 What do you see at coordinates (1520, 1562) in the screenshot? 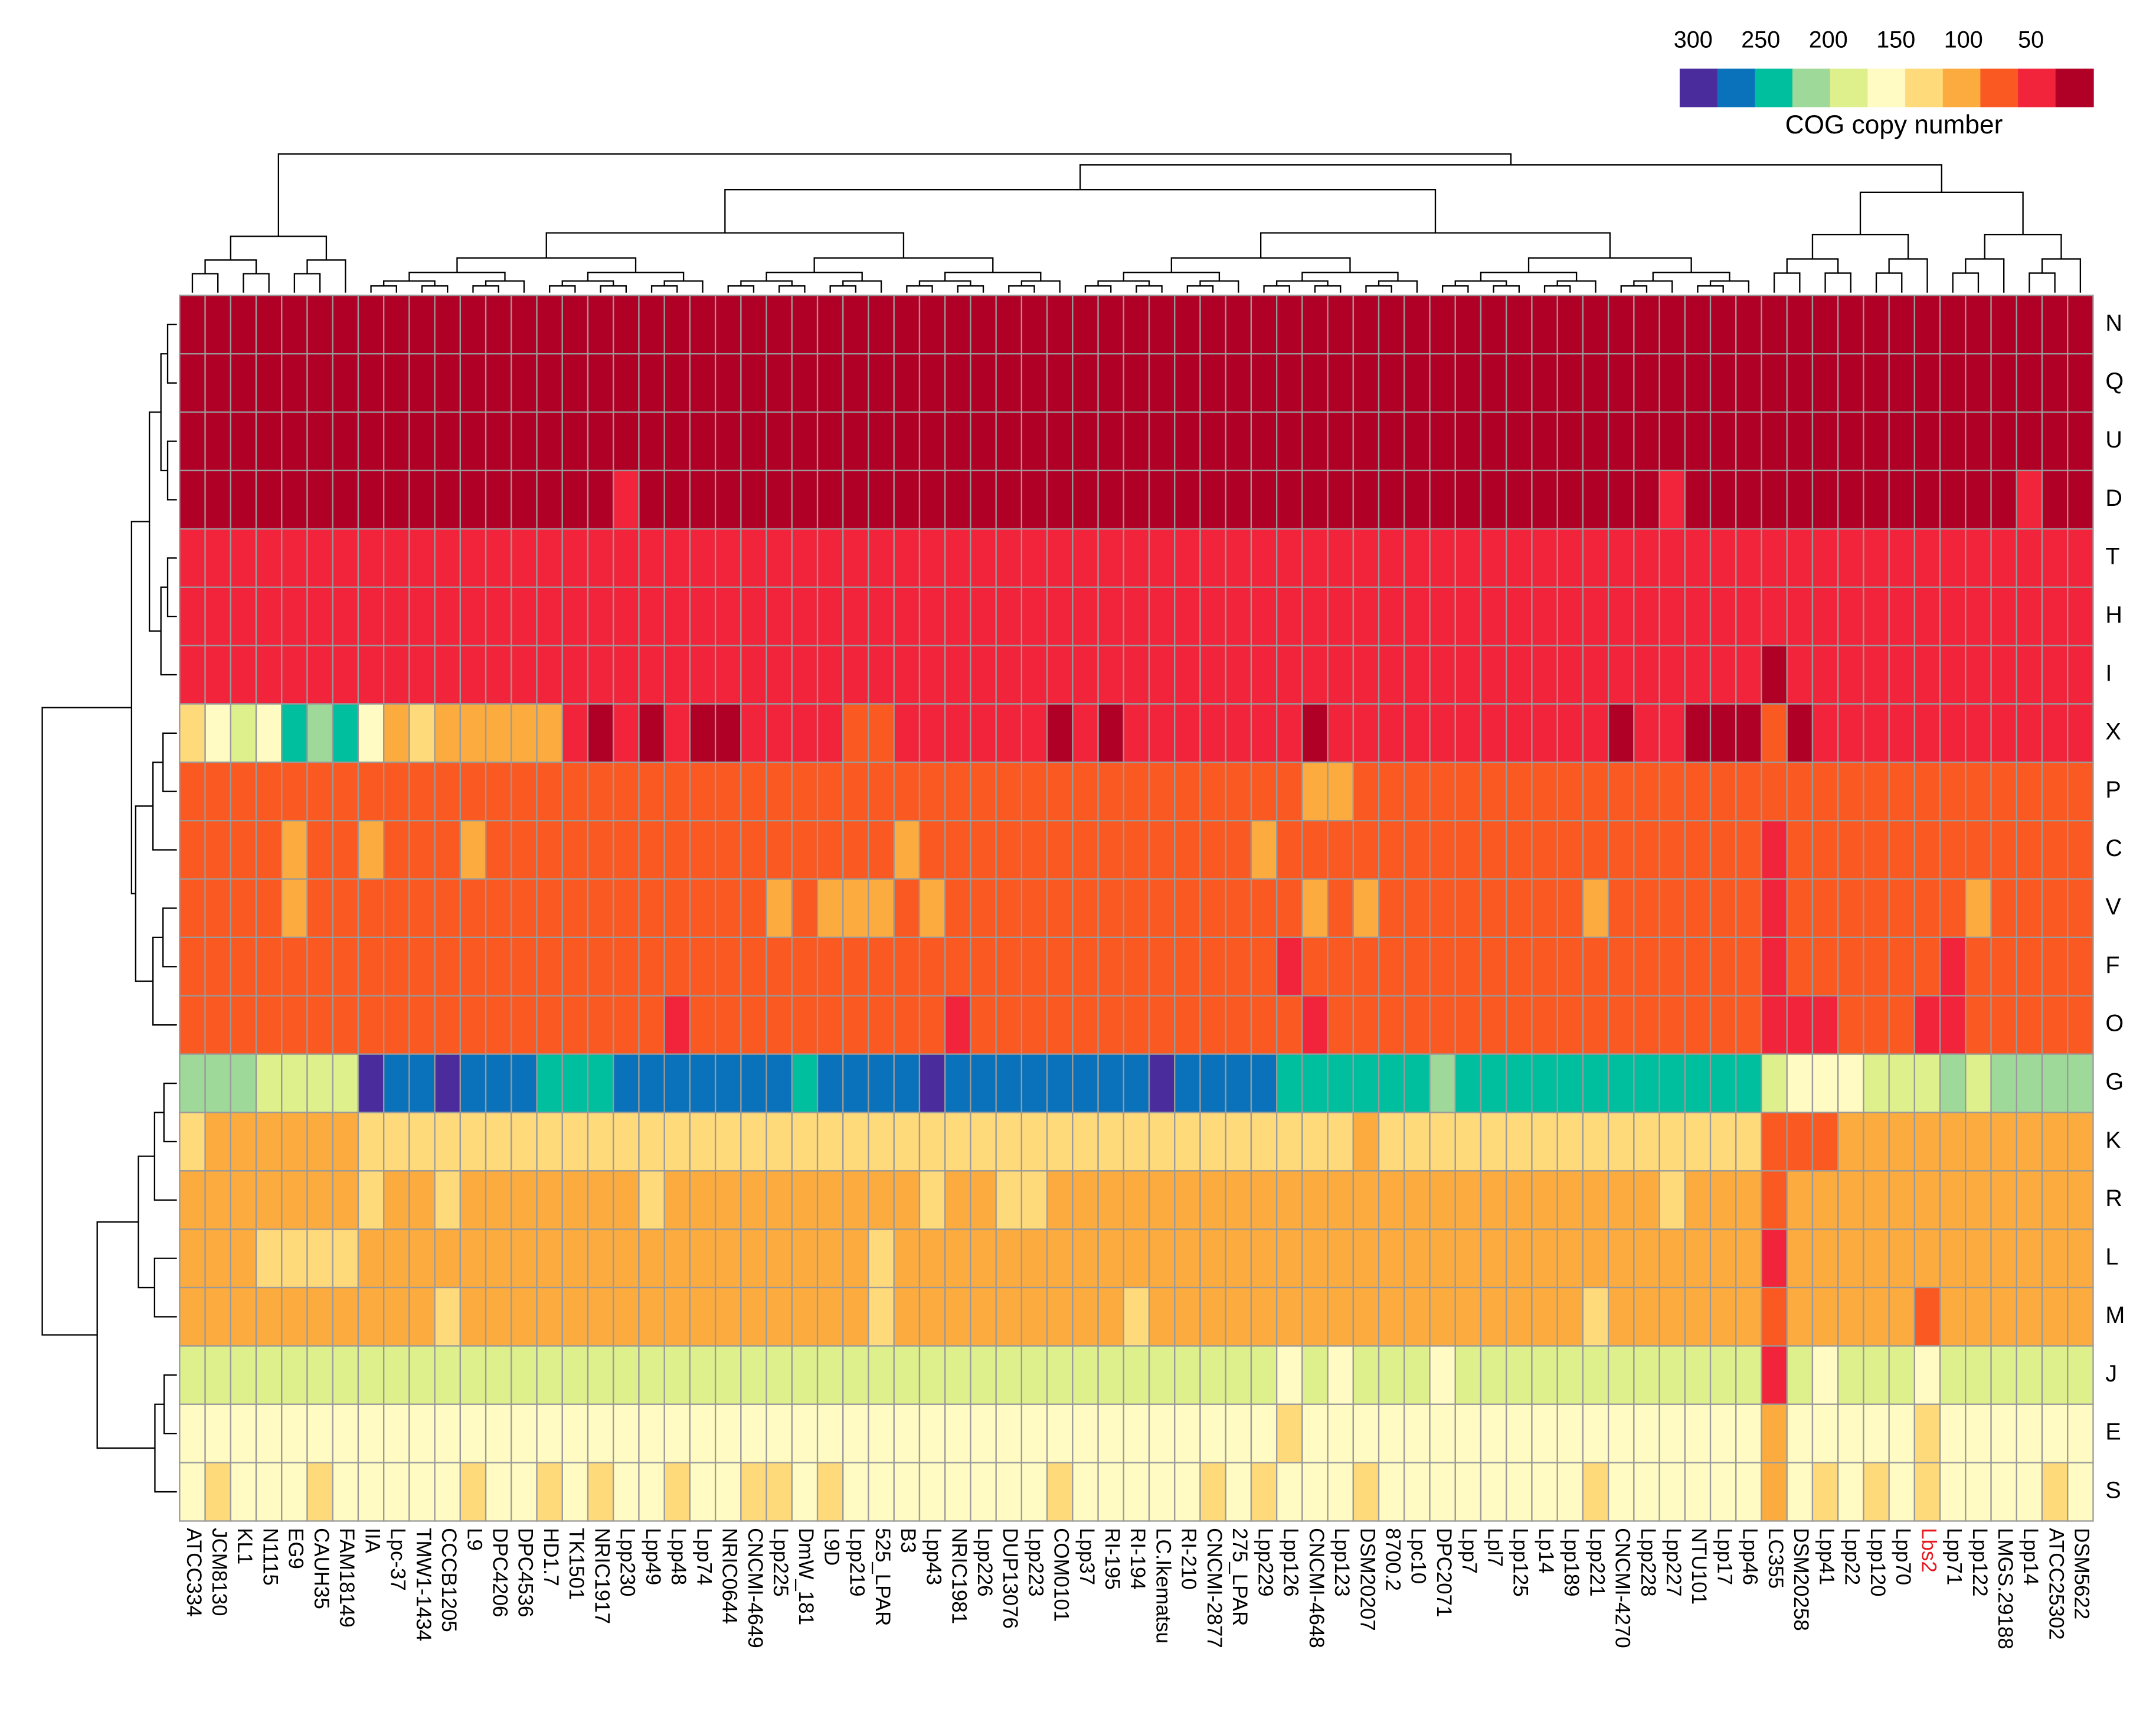
I see `column-label: Lpp125` at bounding box center [1520, 1562].